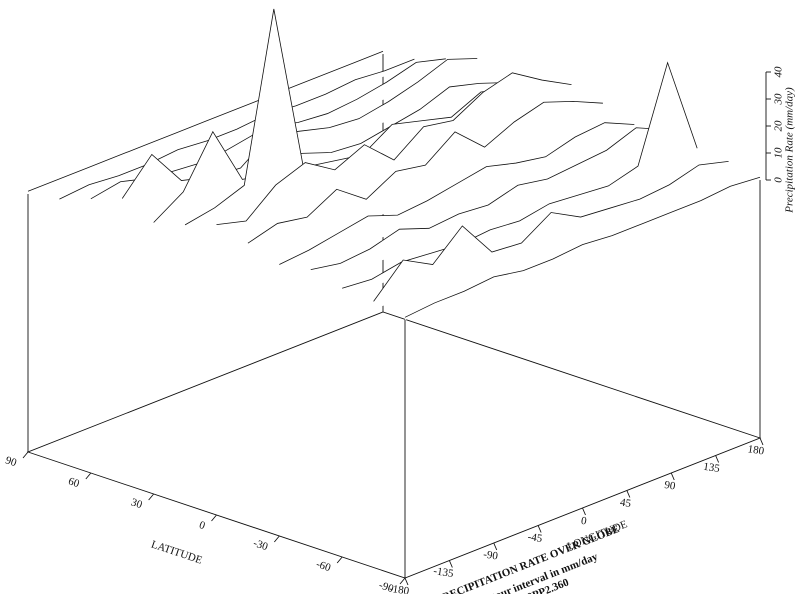 This screenshot has height=594, width=803. Describe the element at coordinates (386, 586) in the screenshot. I see `y-tick-label: -90` at that location.